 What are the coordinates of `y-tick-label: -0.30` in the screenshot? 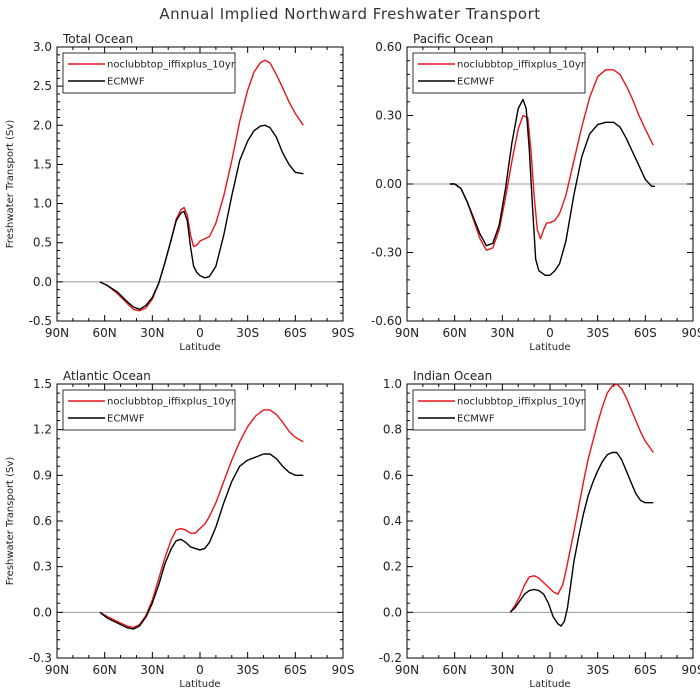 It's located at (386, 253).